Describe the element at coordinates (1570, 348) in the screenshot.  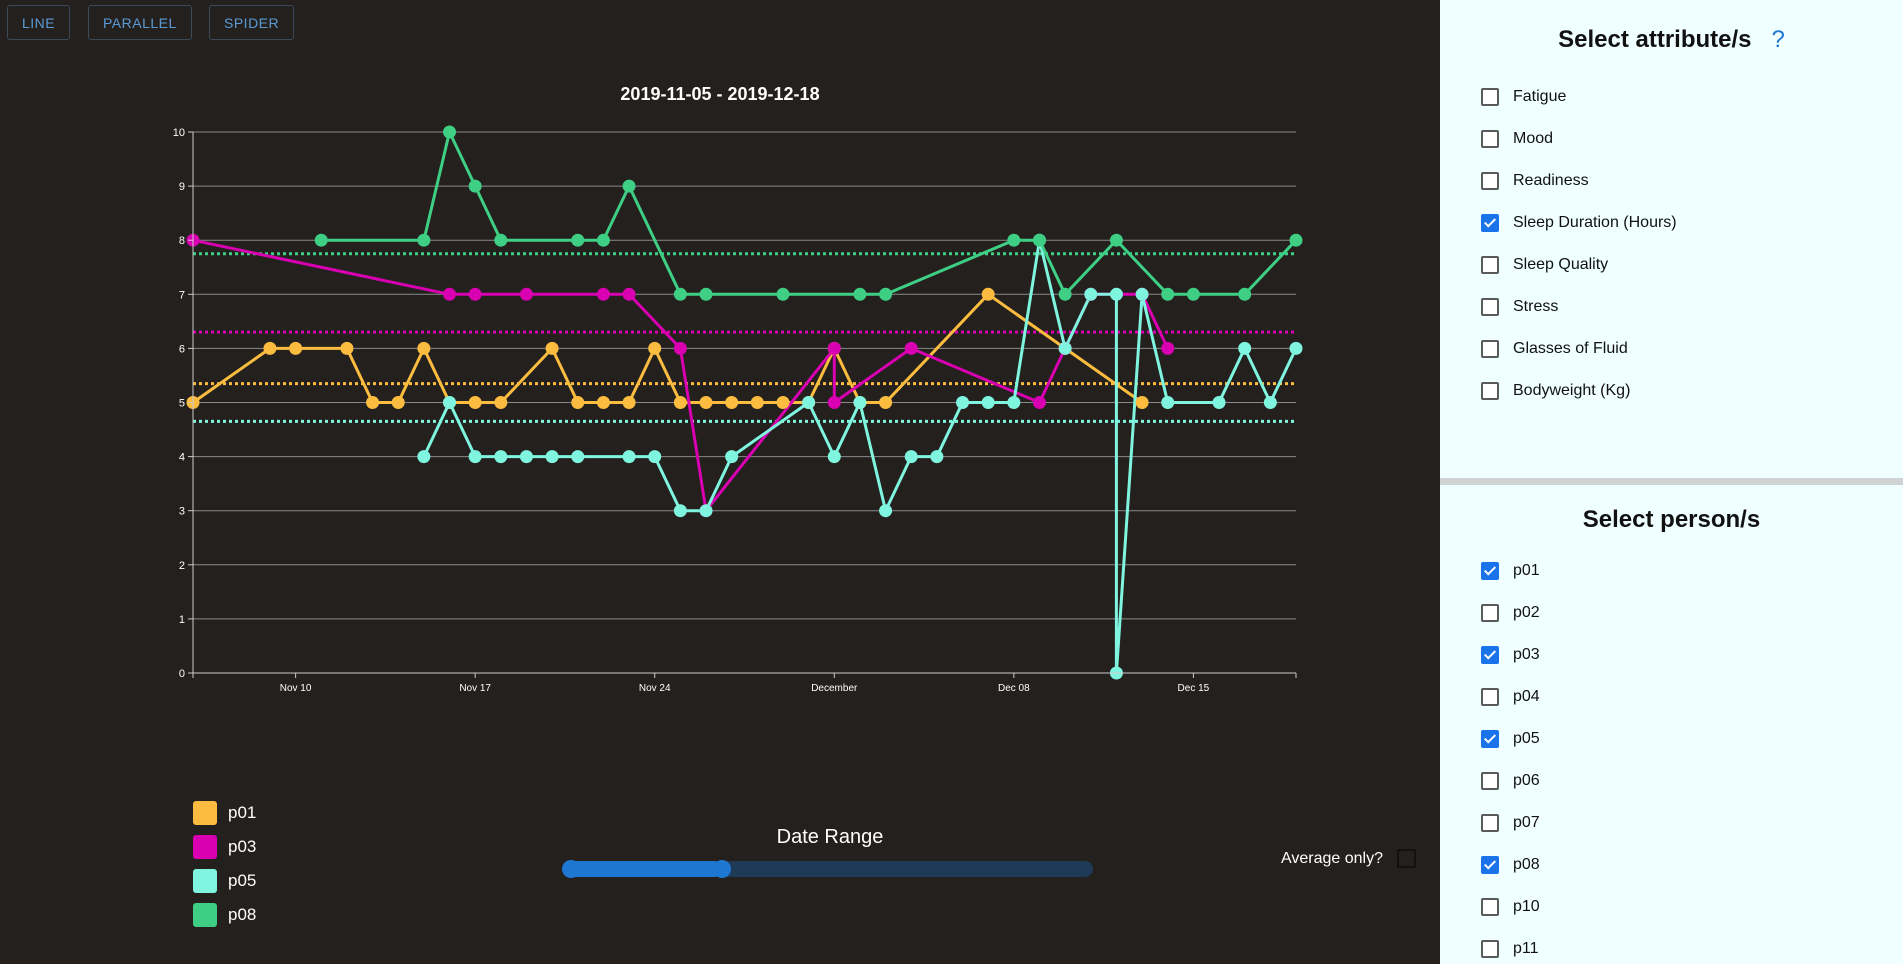
I see `attribute-option-label: Glasses of Fluid` at that location.